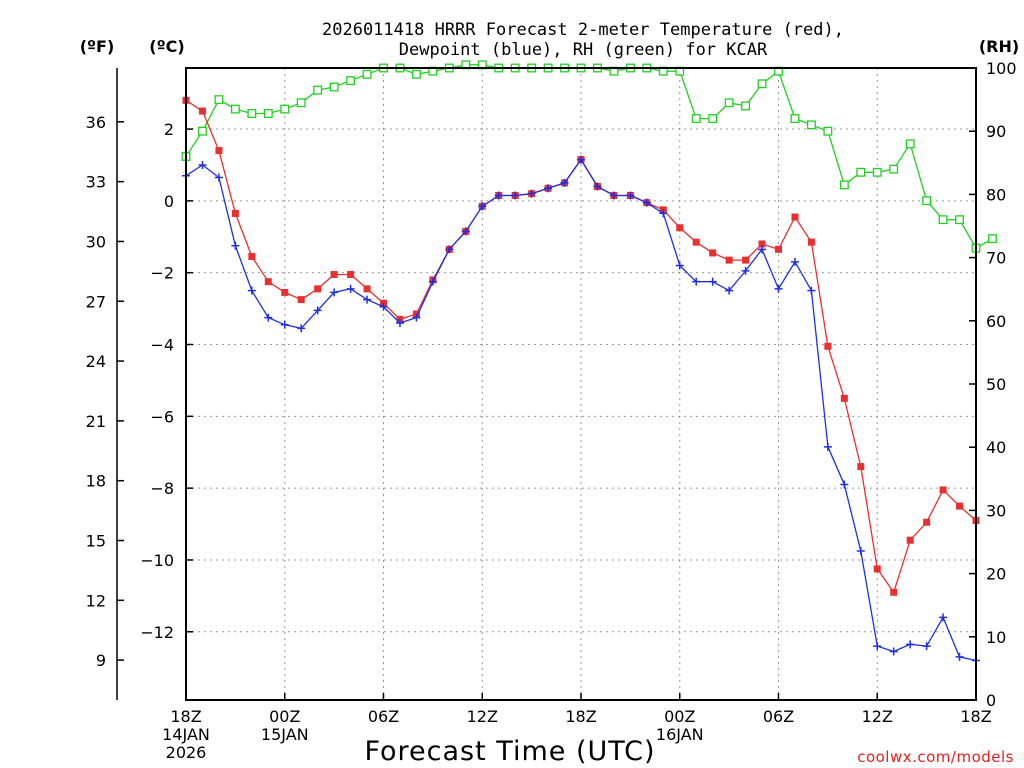  What do you see at coordinates (996, 194) in the screenshot?
I see `rh-tick-label: 80` at bounding box center [996, 194].